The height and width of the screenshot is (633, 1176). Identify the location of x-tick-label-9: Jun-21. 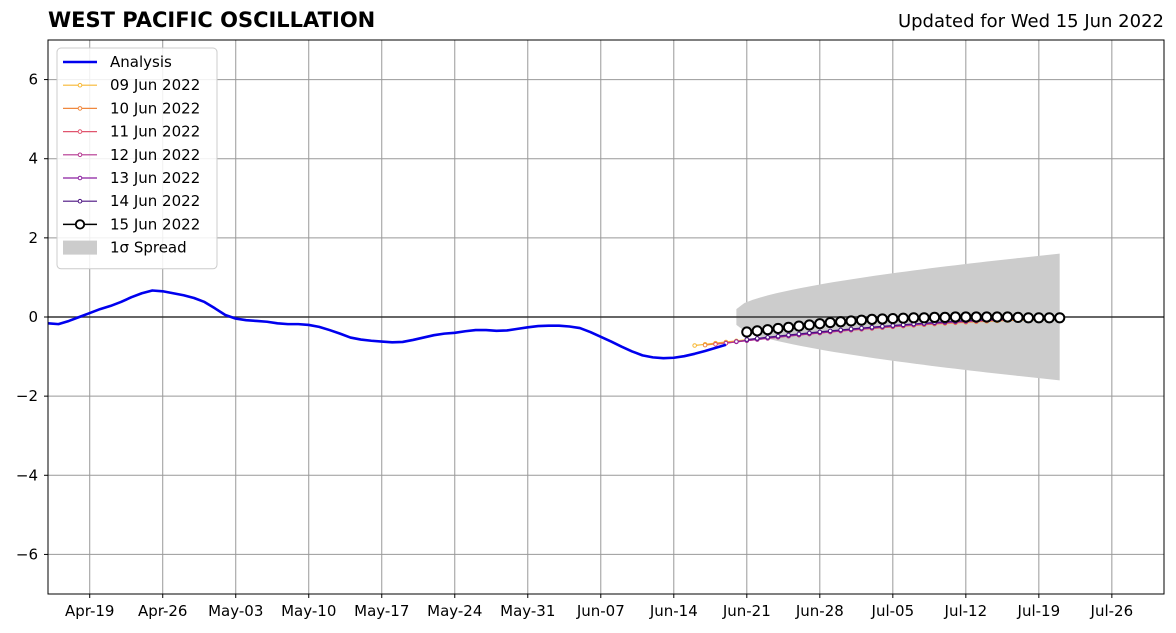
(746, 611).